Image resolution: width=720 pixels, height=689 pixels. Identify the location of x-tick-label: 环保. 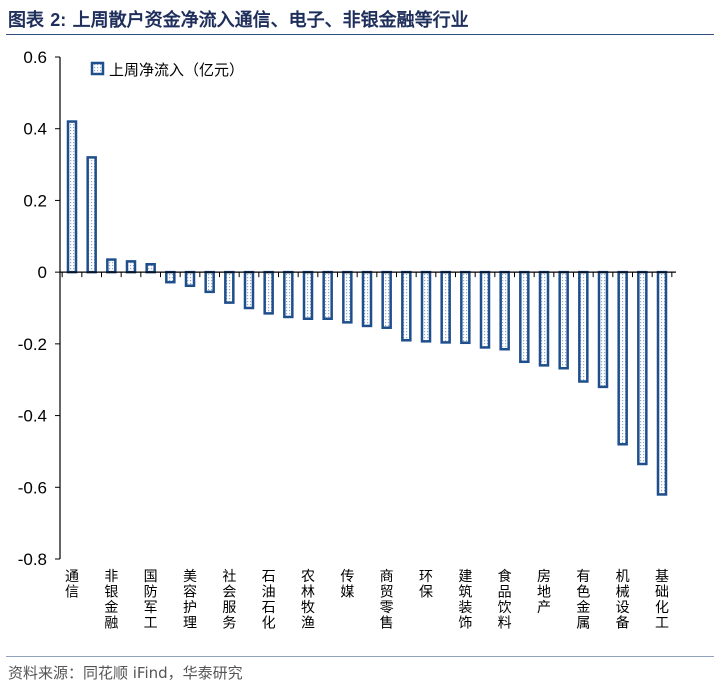
(426, 585).